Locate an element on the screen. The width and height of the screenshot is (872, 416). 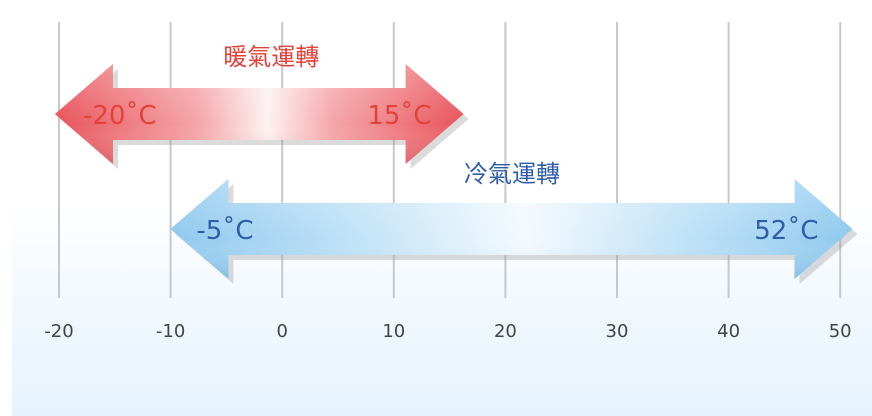
heating-max-label: 15˚C is located at coordinates (399, 116).